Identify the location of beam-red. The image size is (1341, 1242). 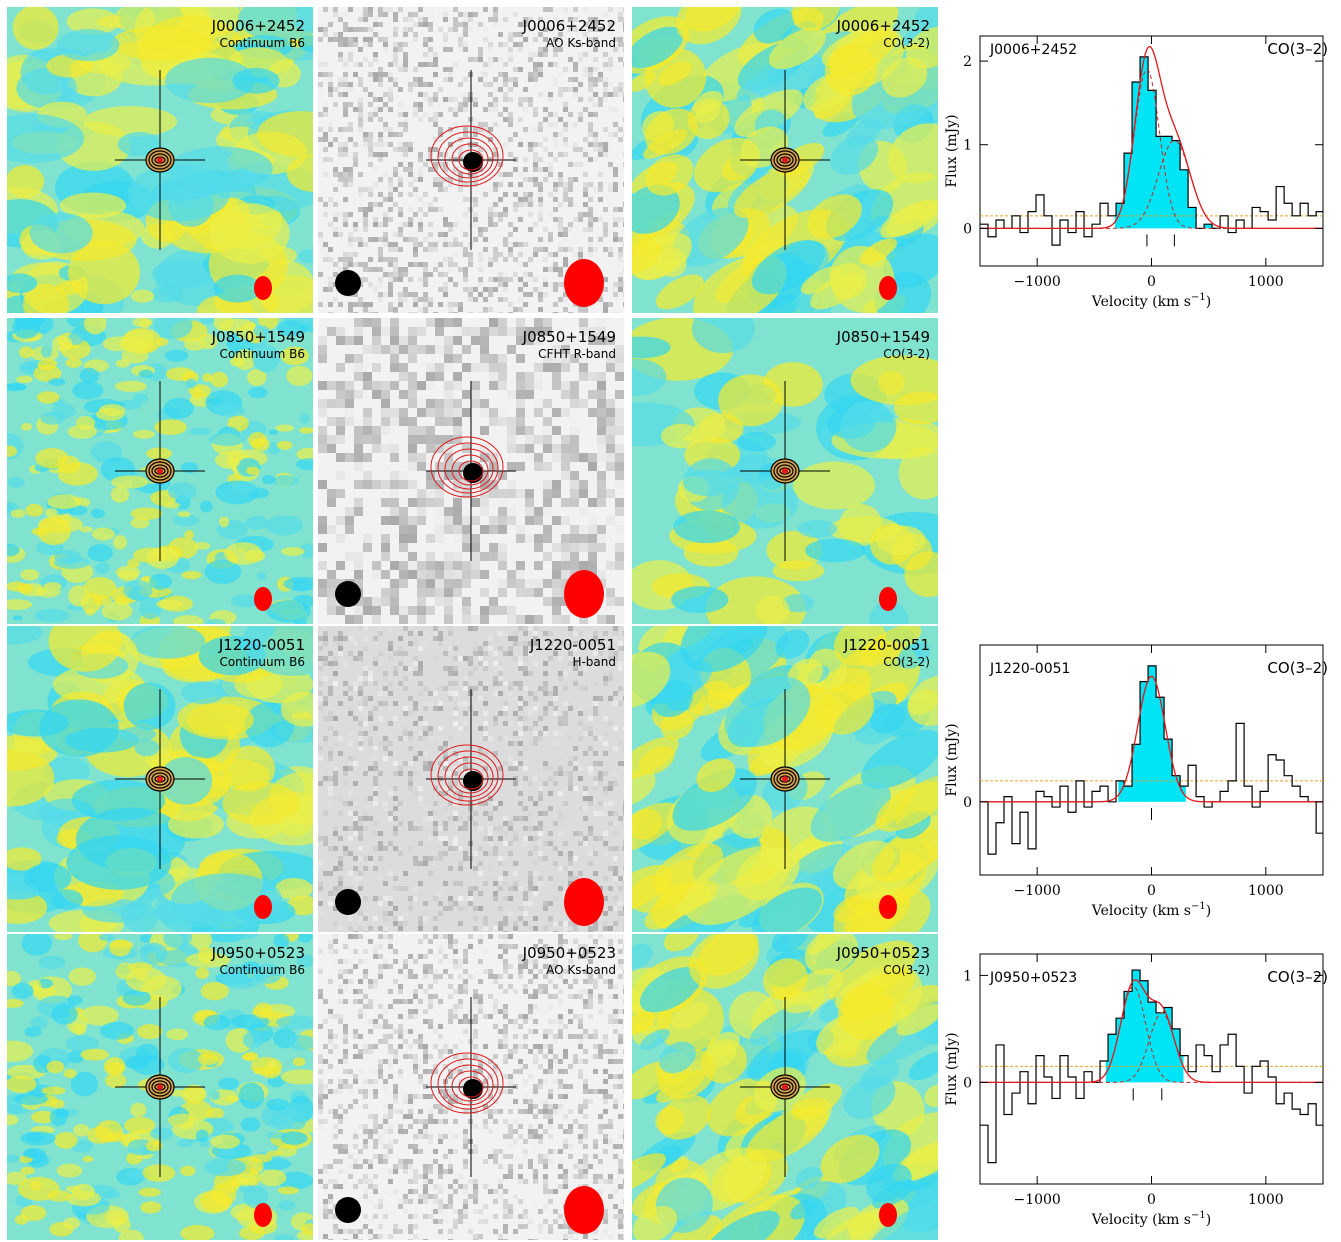
(263, 907).